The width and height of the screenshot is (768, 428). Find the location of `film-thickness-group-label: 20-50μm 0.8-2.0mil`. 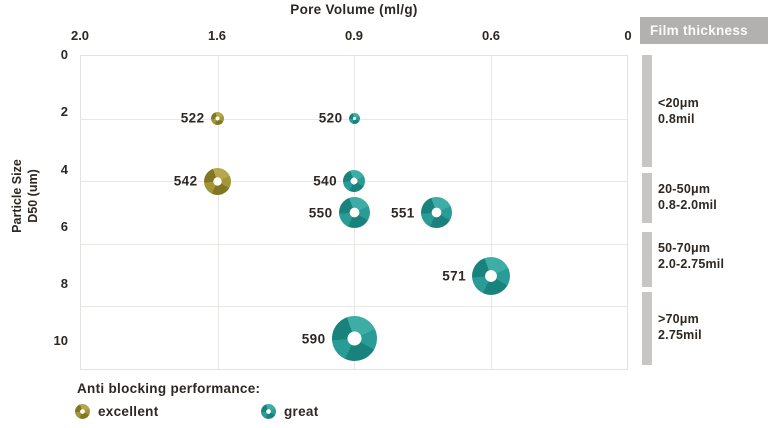

film-thickness-group-label: 20-50μm 0.8-2.0mil is located at coordinates (687, 197).